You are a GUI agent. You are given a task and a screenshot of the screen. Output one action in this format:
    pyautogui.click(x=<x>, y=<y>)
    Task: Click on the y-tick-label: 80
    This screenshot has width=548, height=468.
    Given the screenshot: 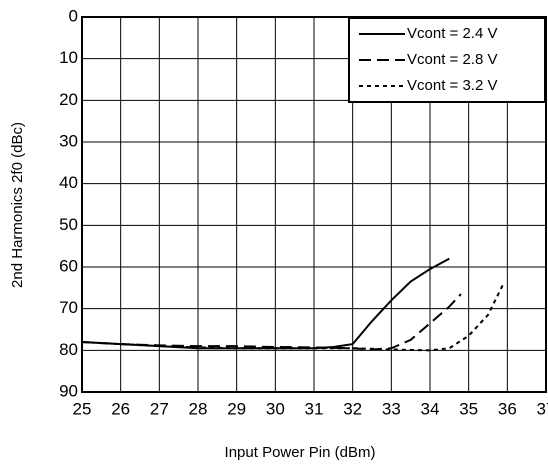 What is the action you would take?
    pyautogui.click(x=68, y=349)
    